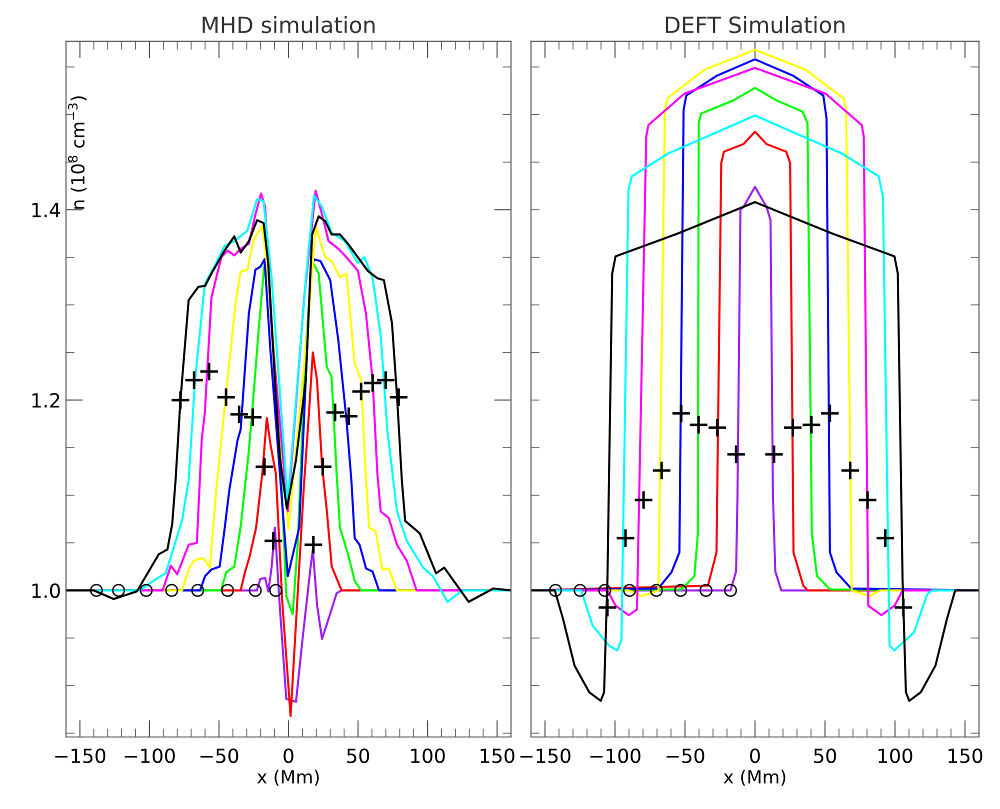 The height and width of the screenshot is (809, 1000). I want to click on y-axis-title: n (10$^{8}$ cm$^{−3}$), so click(77, 152).